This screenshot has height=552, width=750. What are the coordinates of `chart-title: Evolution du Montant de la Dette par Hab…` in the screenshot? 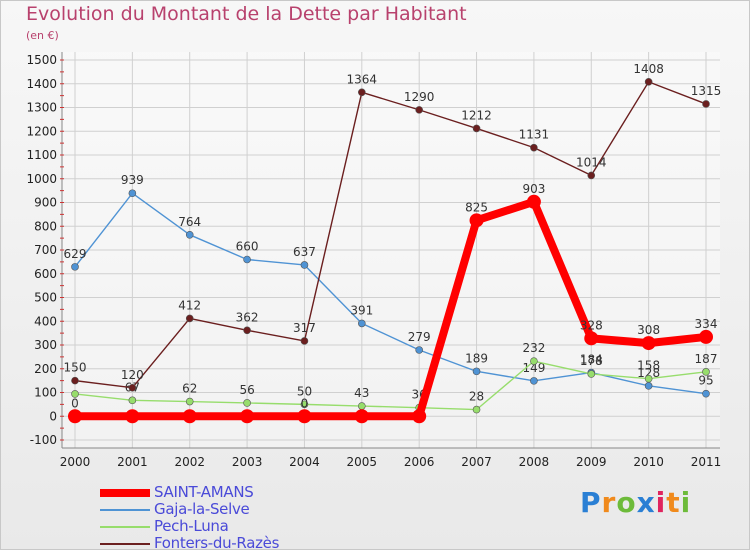 It's located at (246, 14).